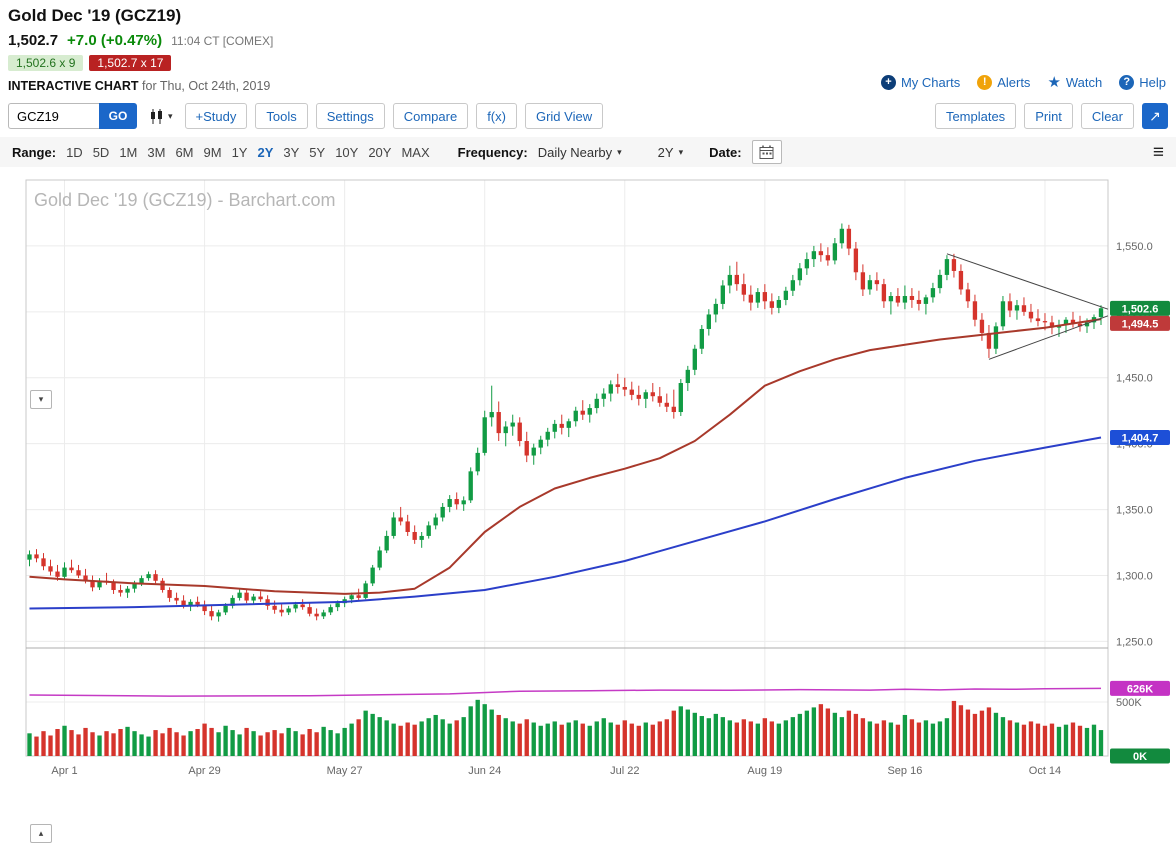 Image resolution: width=1176 pixels, height=843 pixels. I want to click on chart-type-dropdown: ▾, so click(161, 116).